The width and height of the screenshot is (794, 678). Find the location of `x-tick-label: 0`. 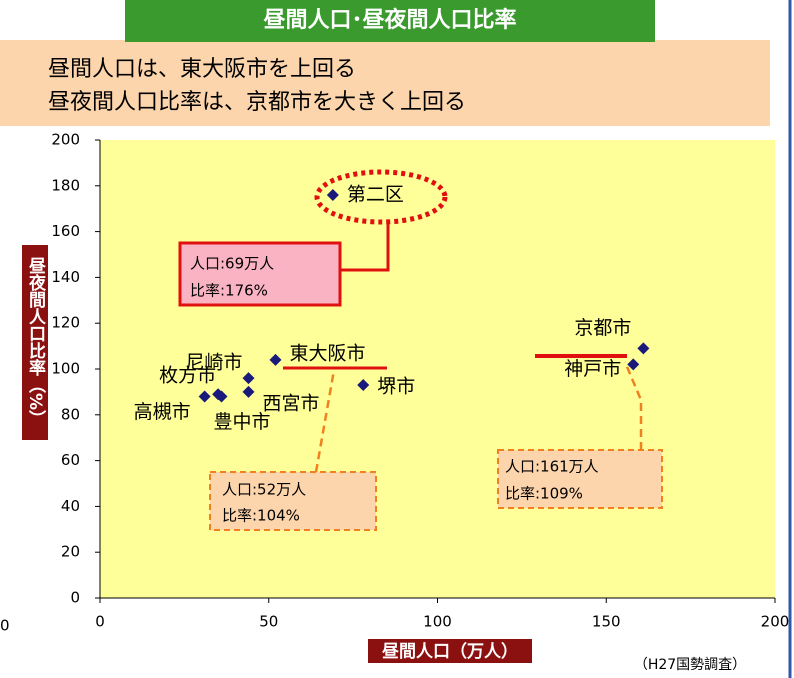

x-tick-label: 0 is located at coordinates (100, 622).